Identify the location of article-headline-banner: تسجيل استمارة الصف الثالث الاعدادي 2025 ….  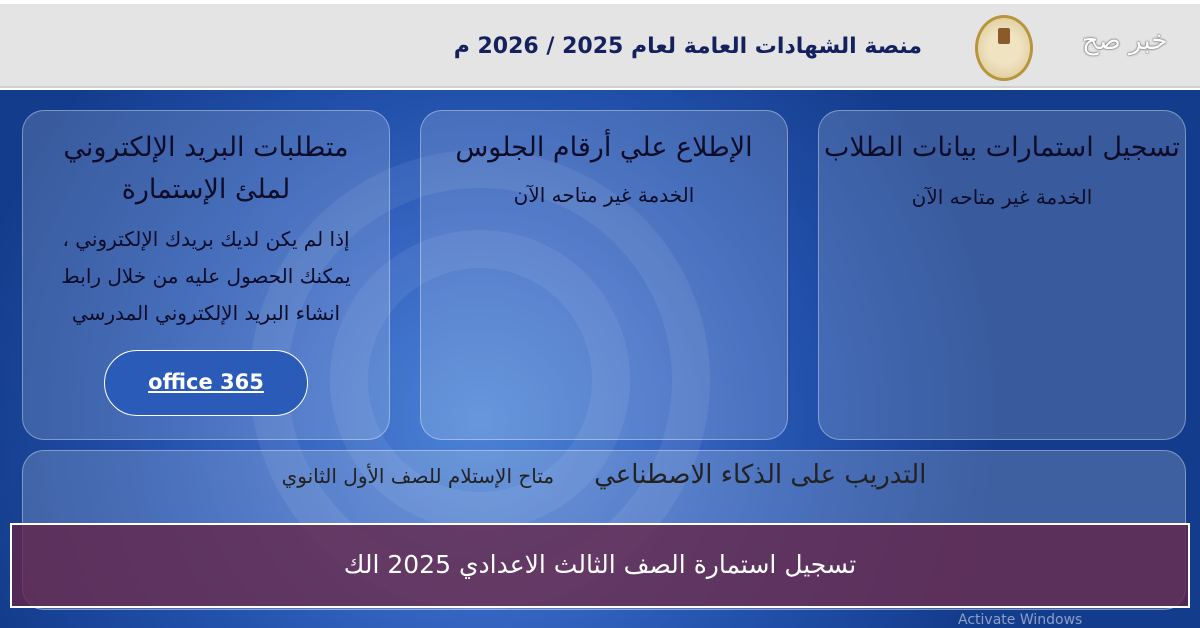
(600, 565).